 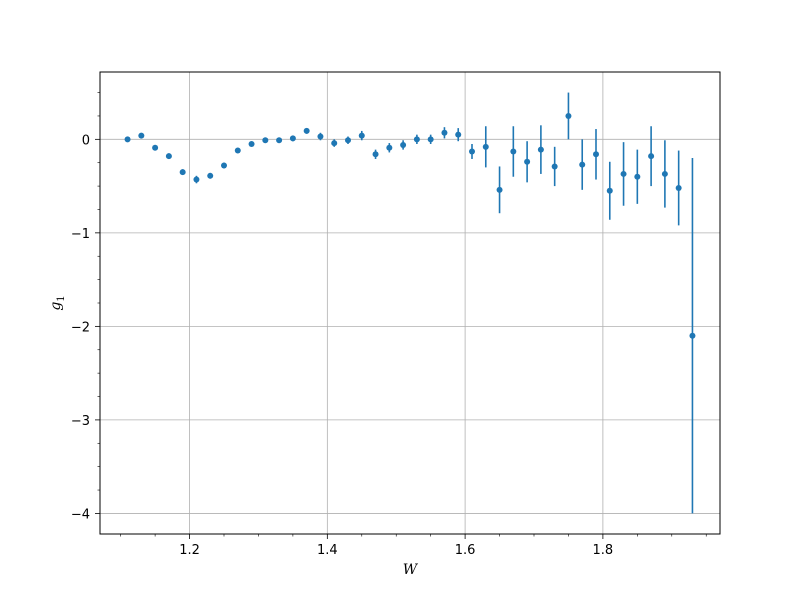 What do you see at coordinates (80, 234) in the screenshot?
I see `y-tick-label: −1` at bounding box center [80, 234].